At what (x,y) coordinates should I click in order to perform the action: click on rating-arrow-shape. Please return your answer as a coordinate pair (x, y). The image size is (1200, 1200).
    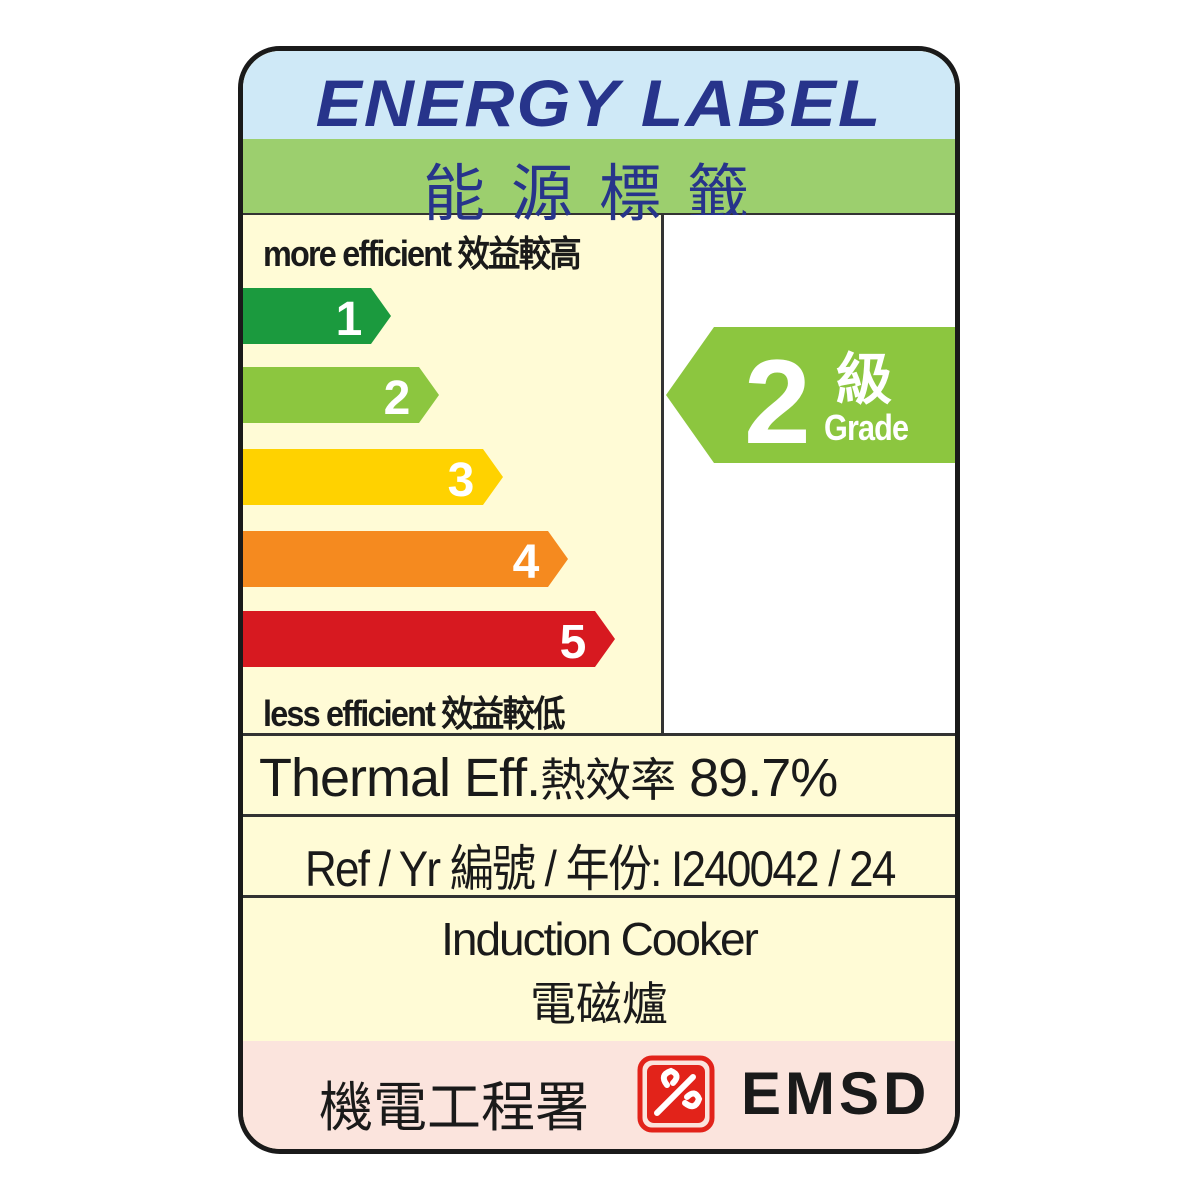
    Looking at the image, I should click on (810, 395).